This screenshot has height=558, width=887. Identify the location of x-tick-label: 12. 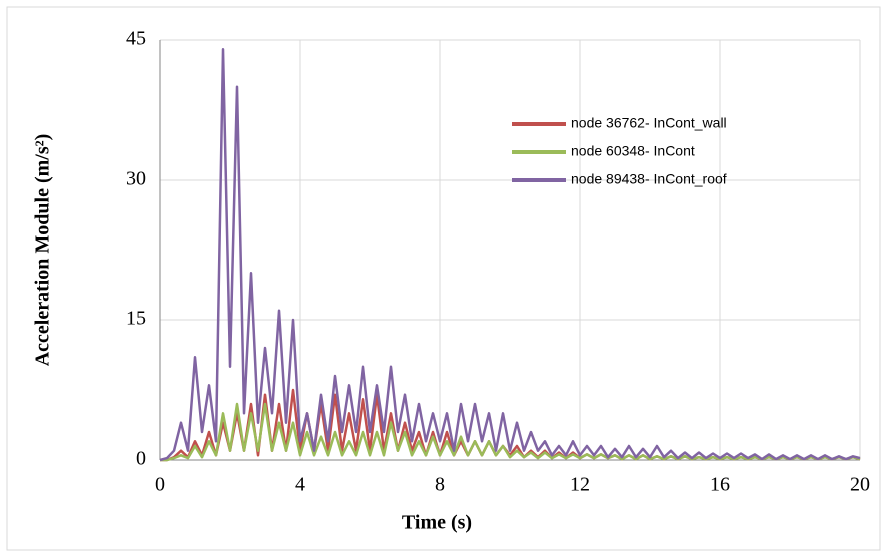
(580, 485).